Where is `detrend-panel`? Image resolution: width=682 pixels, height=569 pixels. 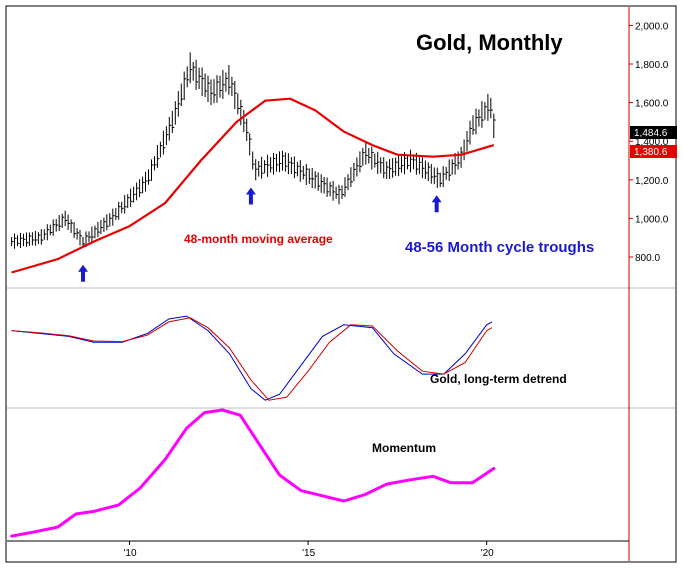 detrend-panel is located at coordinates (252, 358).